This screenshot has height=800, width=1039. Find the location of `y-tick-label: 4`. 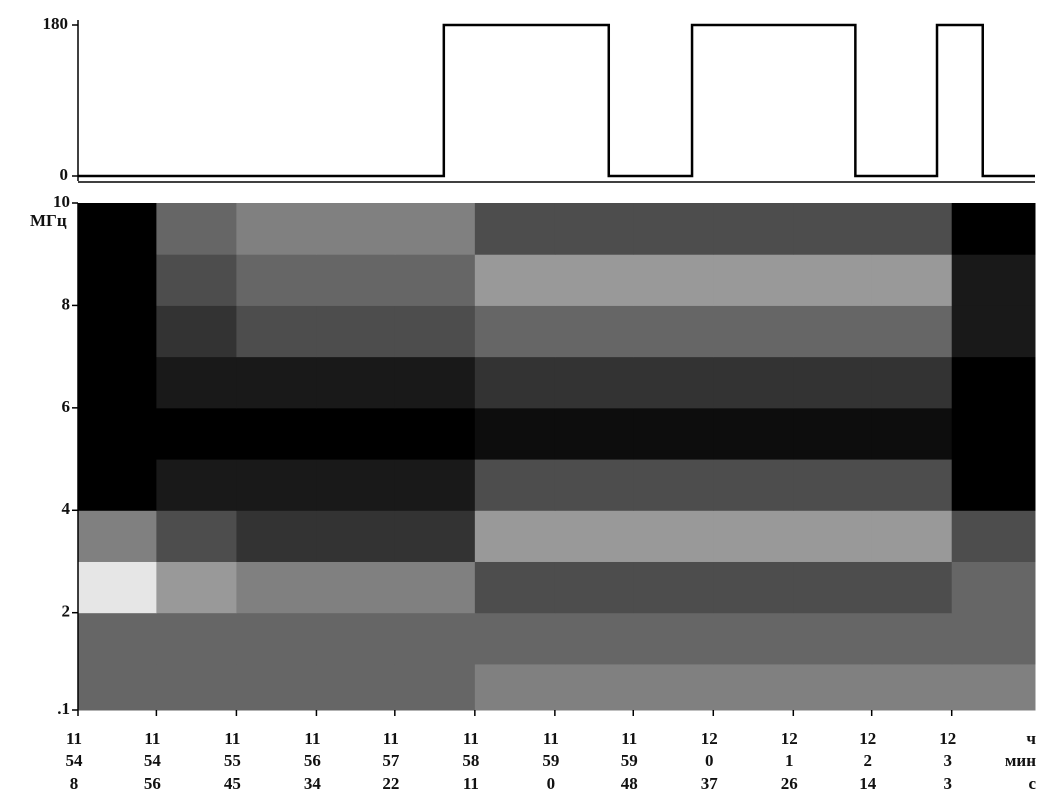

y-tick-label: 4 is located at coordinates (66, 508).